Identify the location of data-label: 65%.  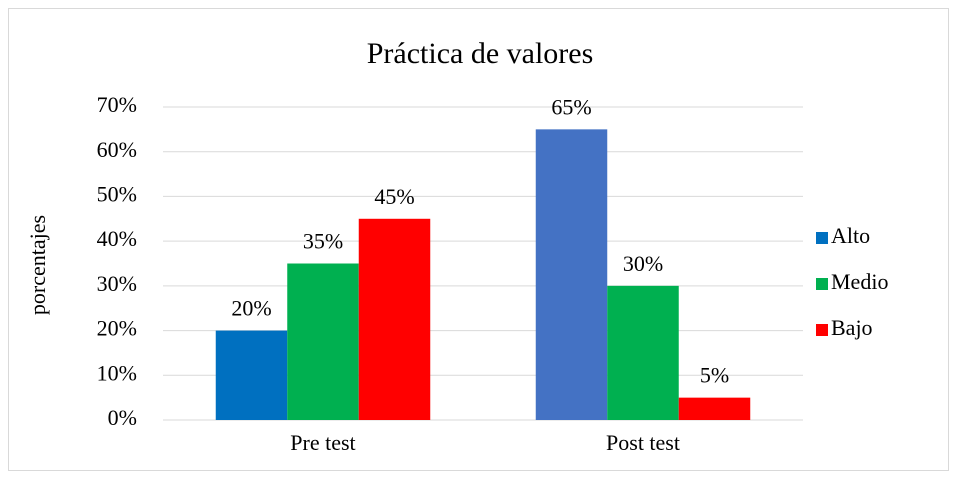
(571, 106).